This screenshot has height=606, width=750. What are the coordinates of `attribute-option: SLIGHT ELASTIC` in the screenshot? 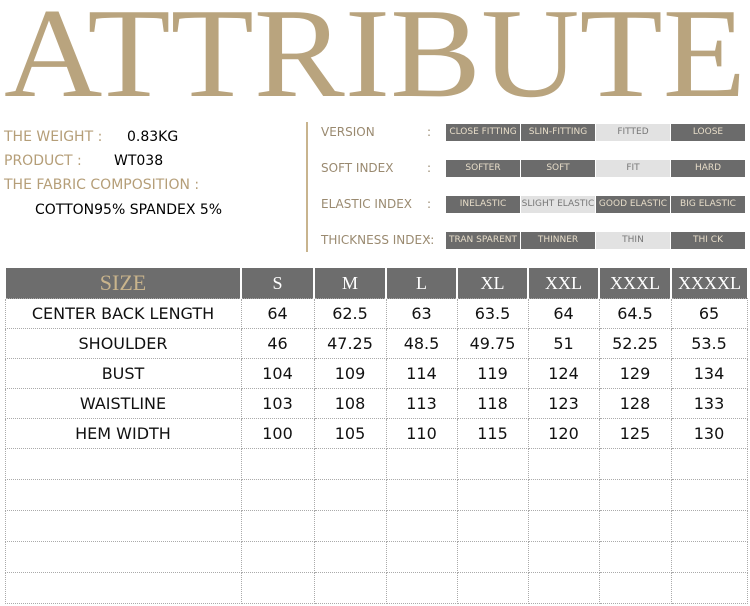 It's located at (558, 204).